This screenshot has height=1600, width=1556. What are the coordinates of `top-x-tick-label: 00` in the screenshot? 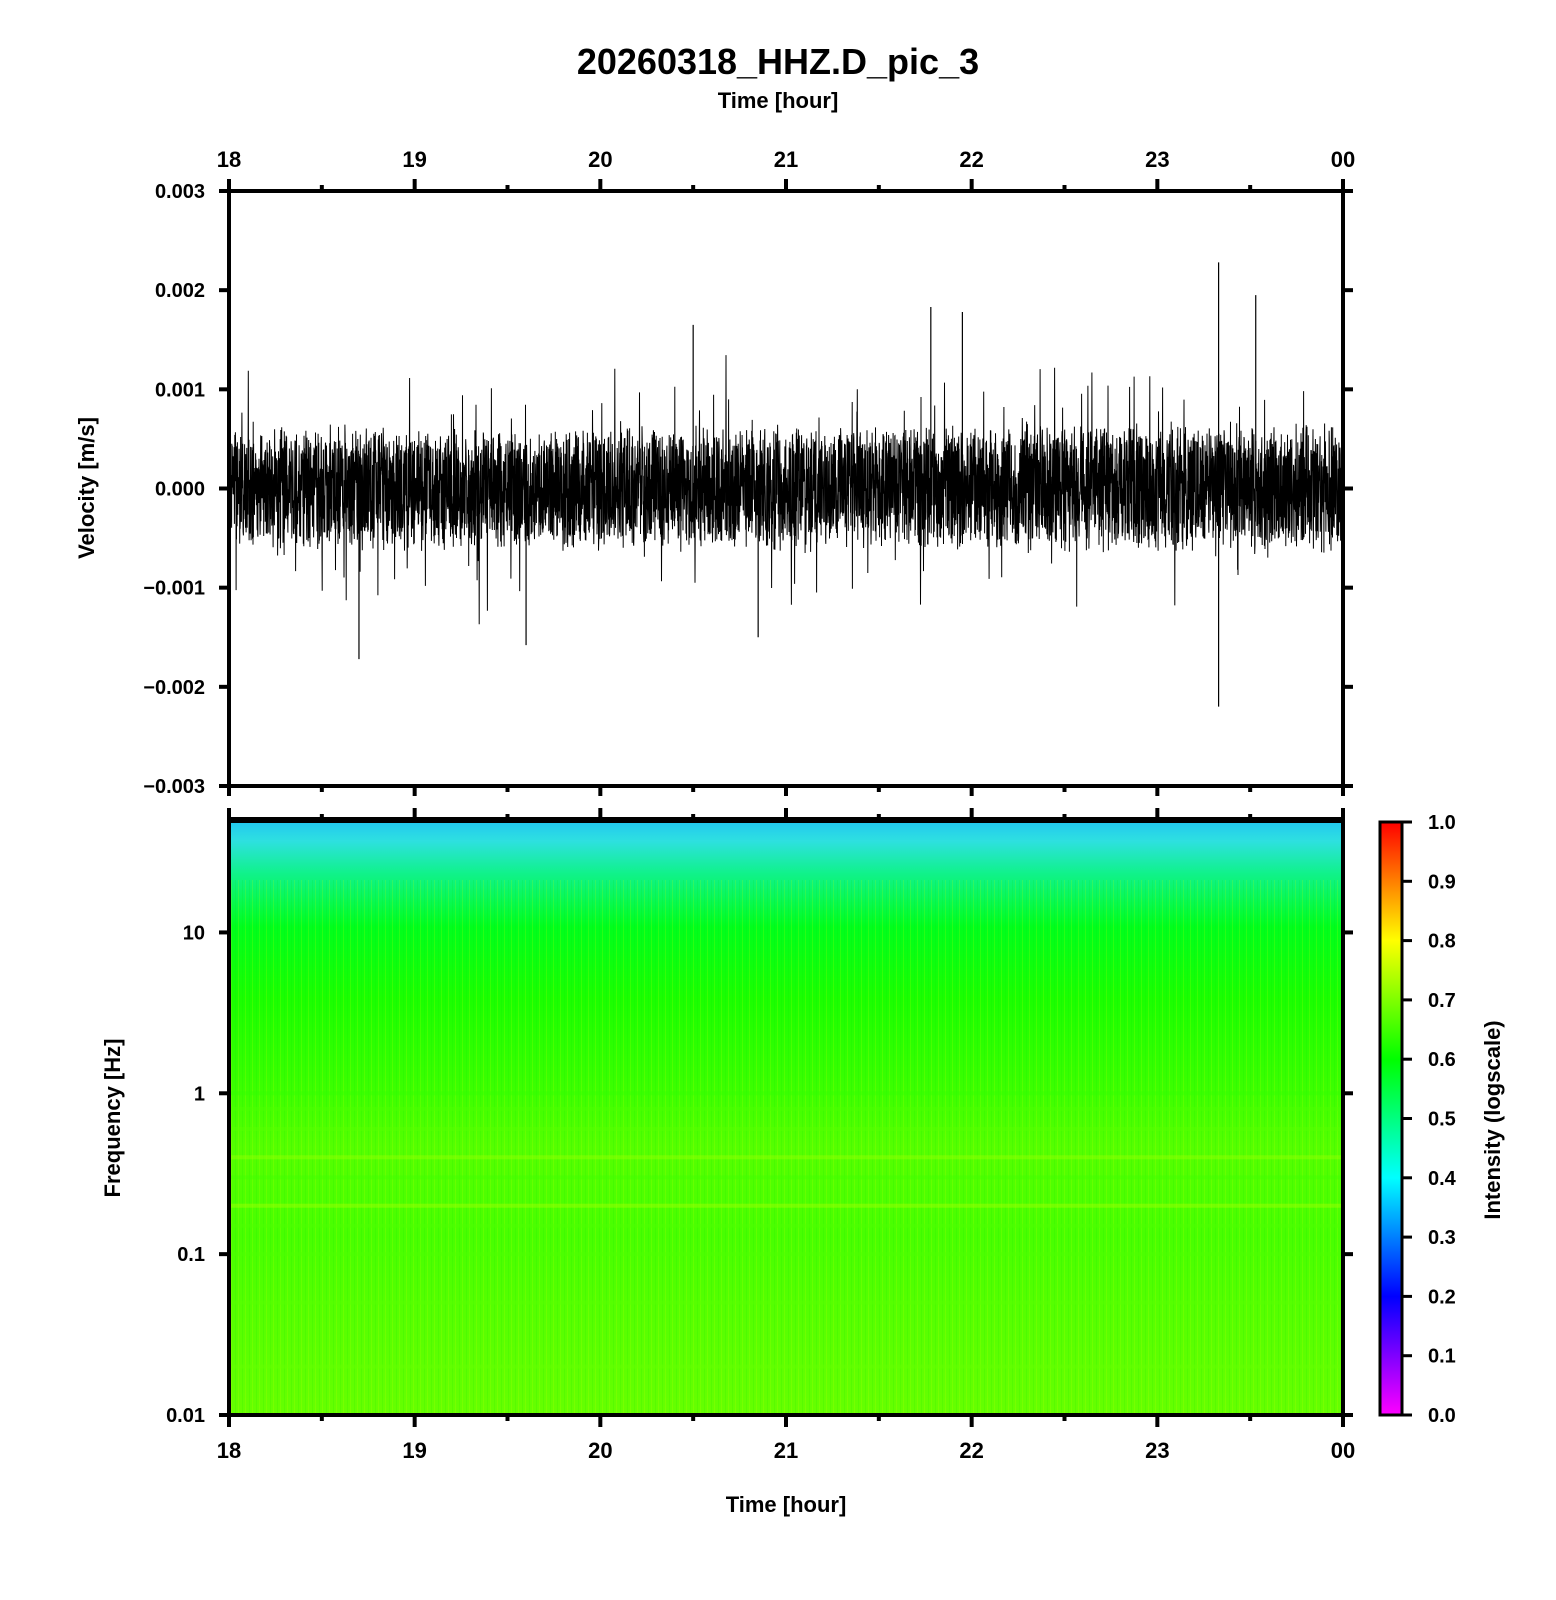 It's located at (1343, 159).